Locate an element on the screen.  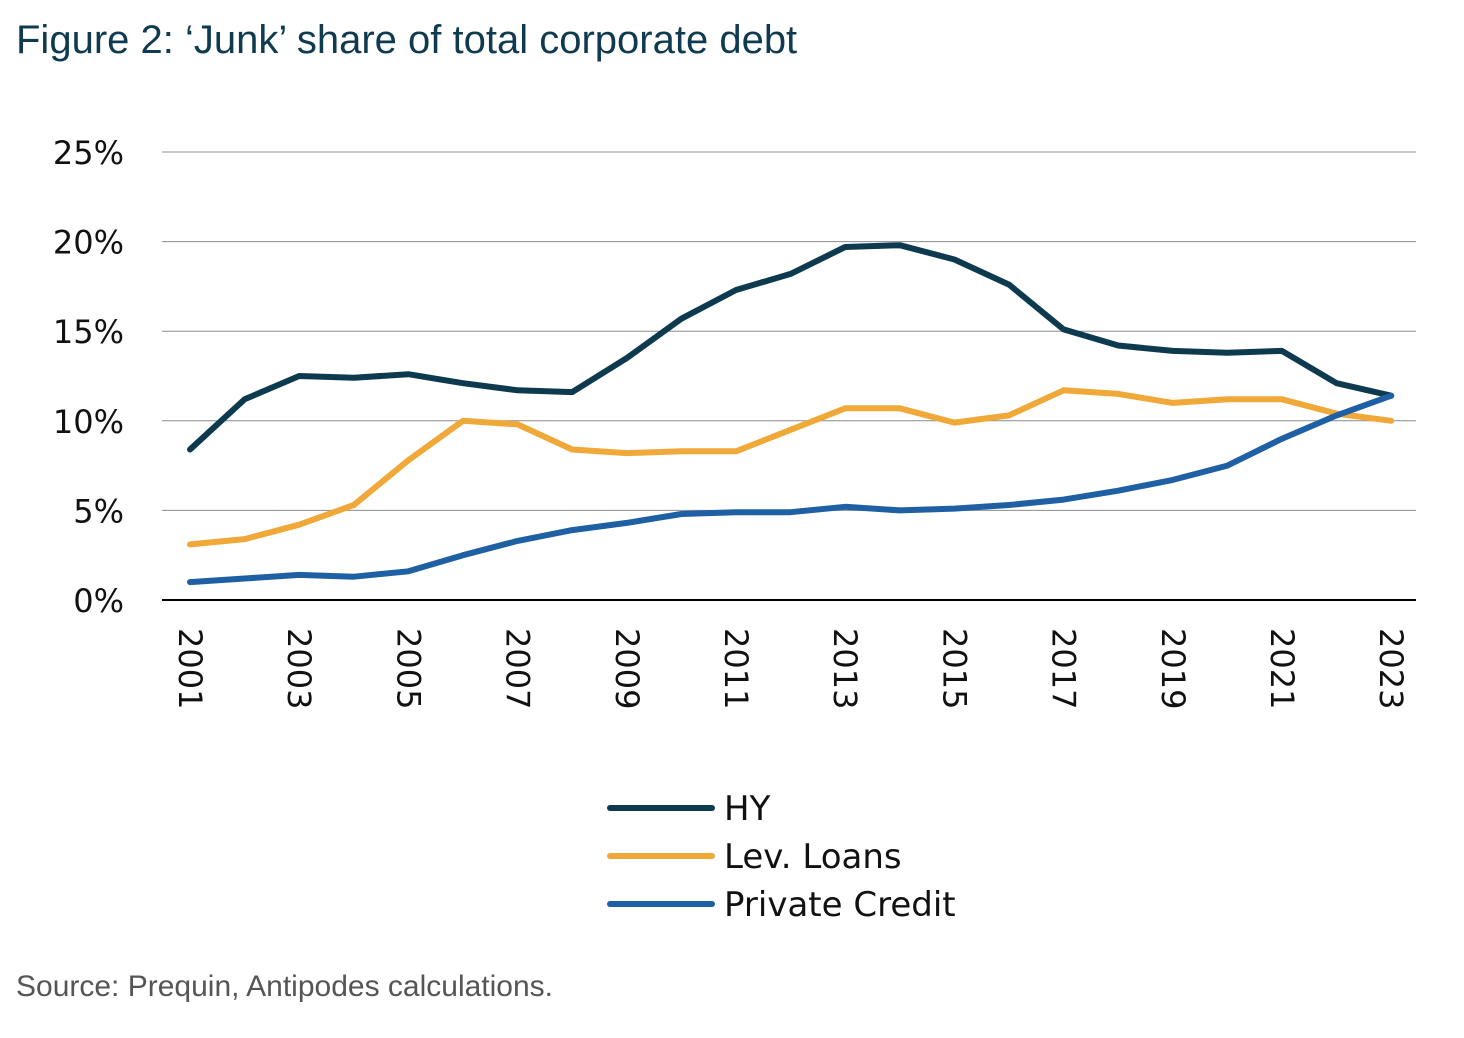
legend-label-hy: HY is located at coordinates (747, 809).